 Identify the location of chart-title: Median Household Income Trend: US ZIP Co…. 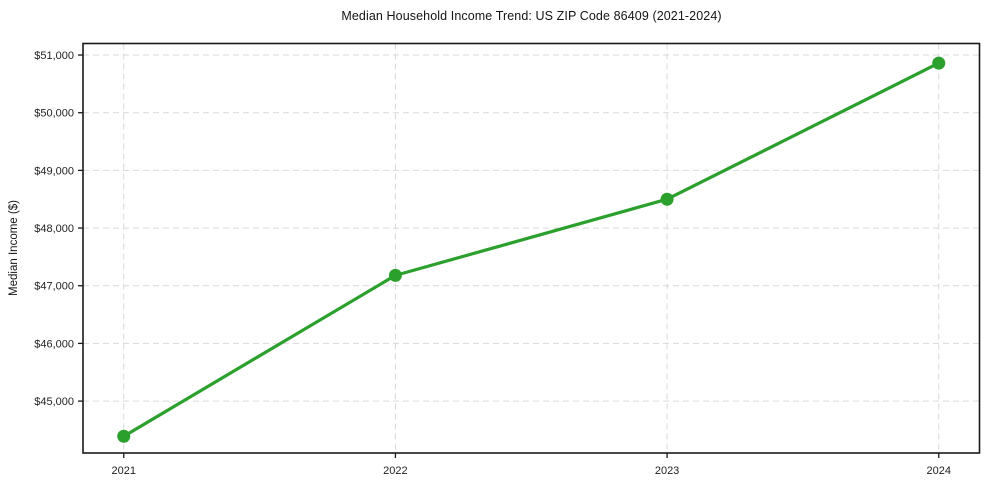
(531, 16).